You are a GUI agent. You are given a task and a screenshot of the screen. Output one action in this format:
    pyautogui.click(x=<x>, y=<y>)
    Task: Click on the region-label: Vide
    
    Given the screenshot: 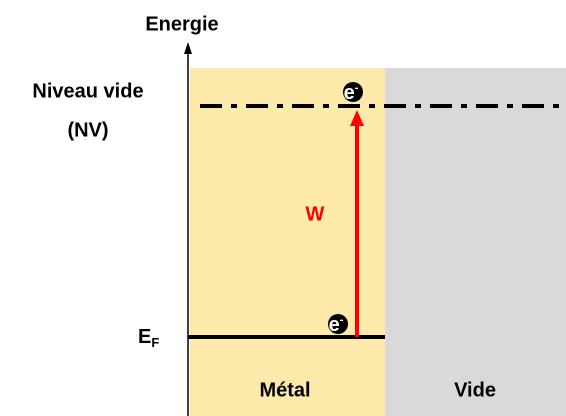 What is the action you would take?
    pyautogui.click(x=475, y=390)
    